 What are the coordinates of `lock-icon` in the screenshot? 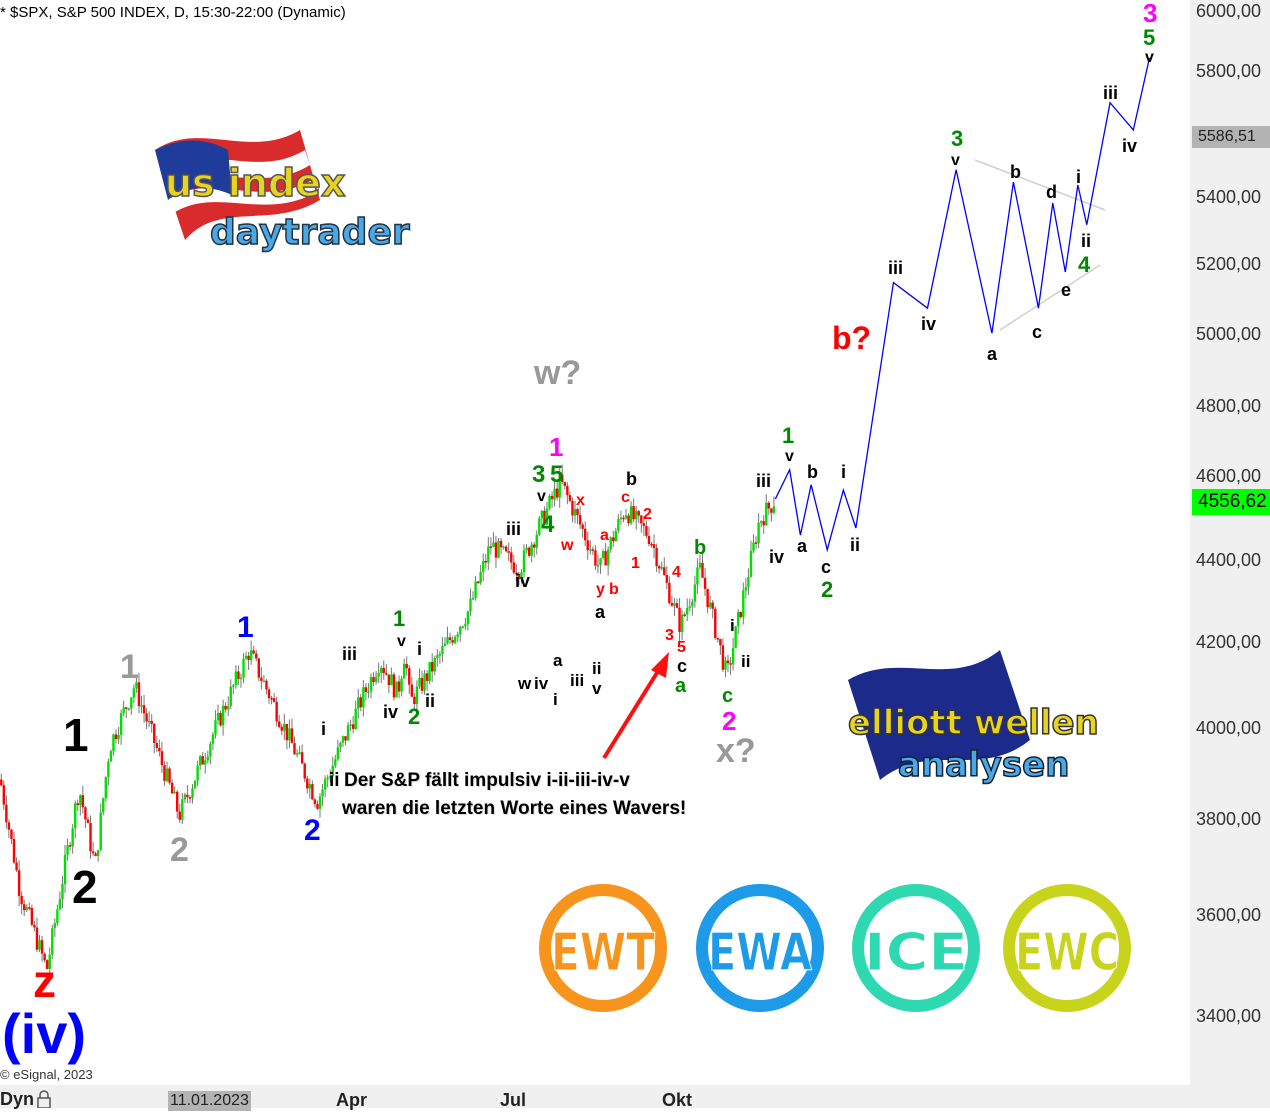 It's located at (44, 1099).